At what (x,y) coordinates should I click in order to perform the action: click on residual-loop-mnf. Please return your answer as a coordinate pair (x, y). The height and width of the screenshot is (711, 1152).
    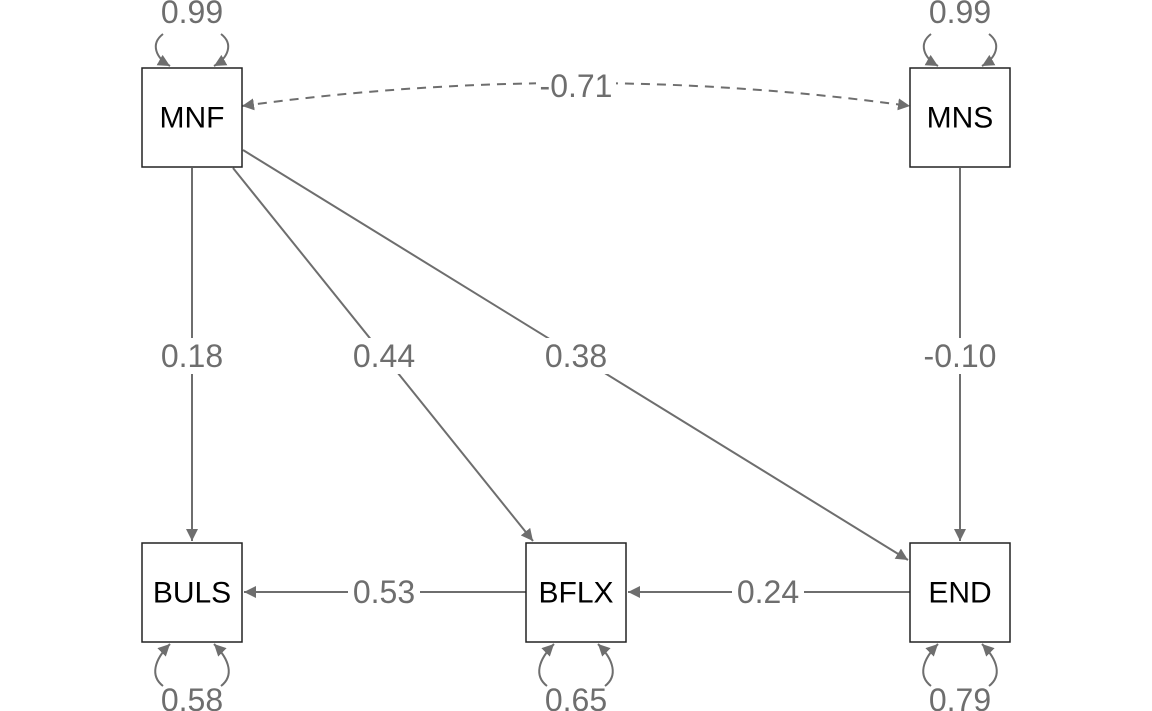
    Looking at the image, I should click on (162, 50).